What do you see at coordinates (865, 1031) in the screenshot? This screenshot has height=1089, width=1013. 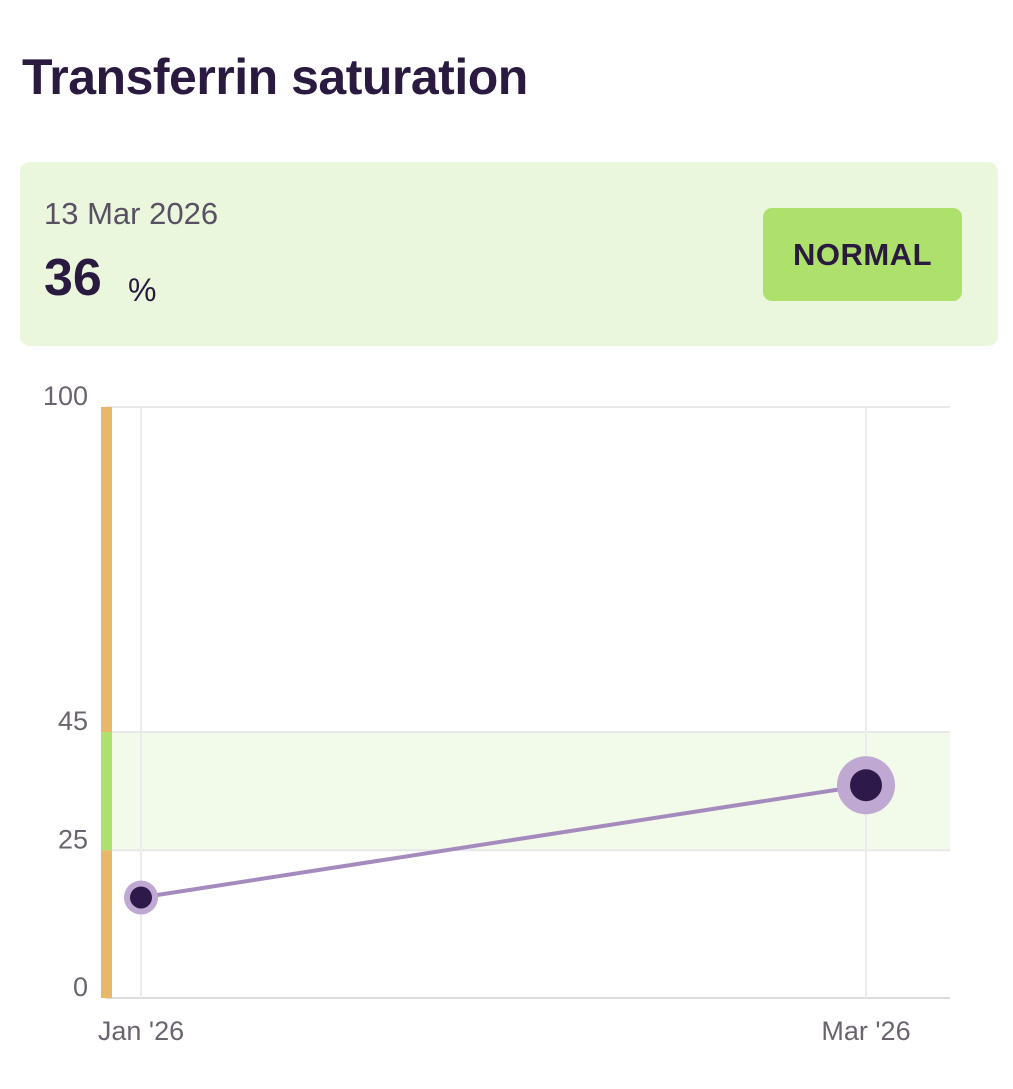 I see `x-tick-label-1: Mar '26` at bounding box center [865, 1031].